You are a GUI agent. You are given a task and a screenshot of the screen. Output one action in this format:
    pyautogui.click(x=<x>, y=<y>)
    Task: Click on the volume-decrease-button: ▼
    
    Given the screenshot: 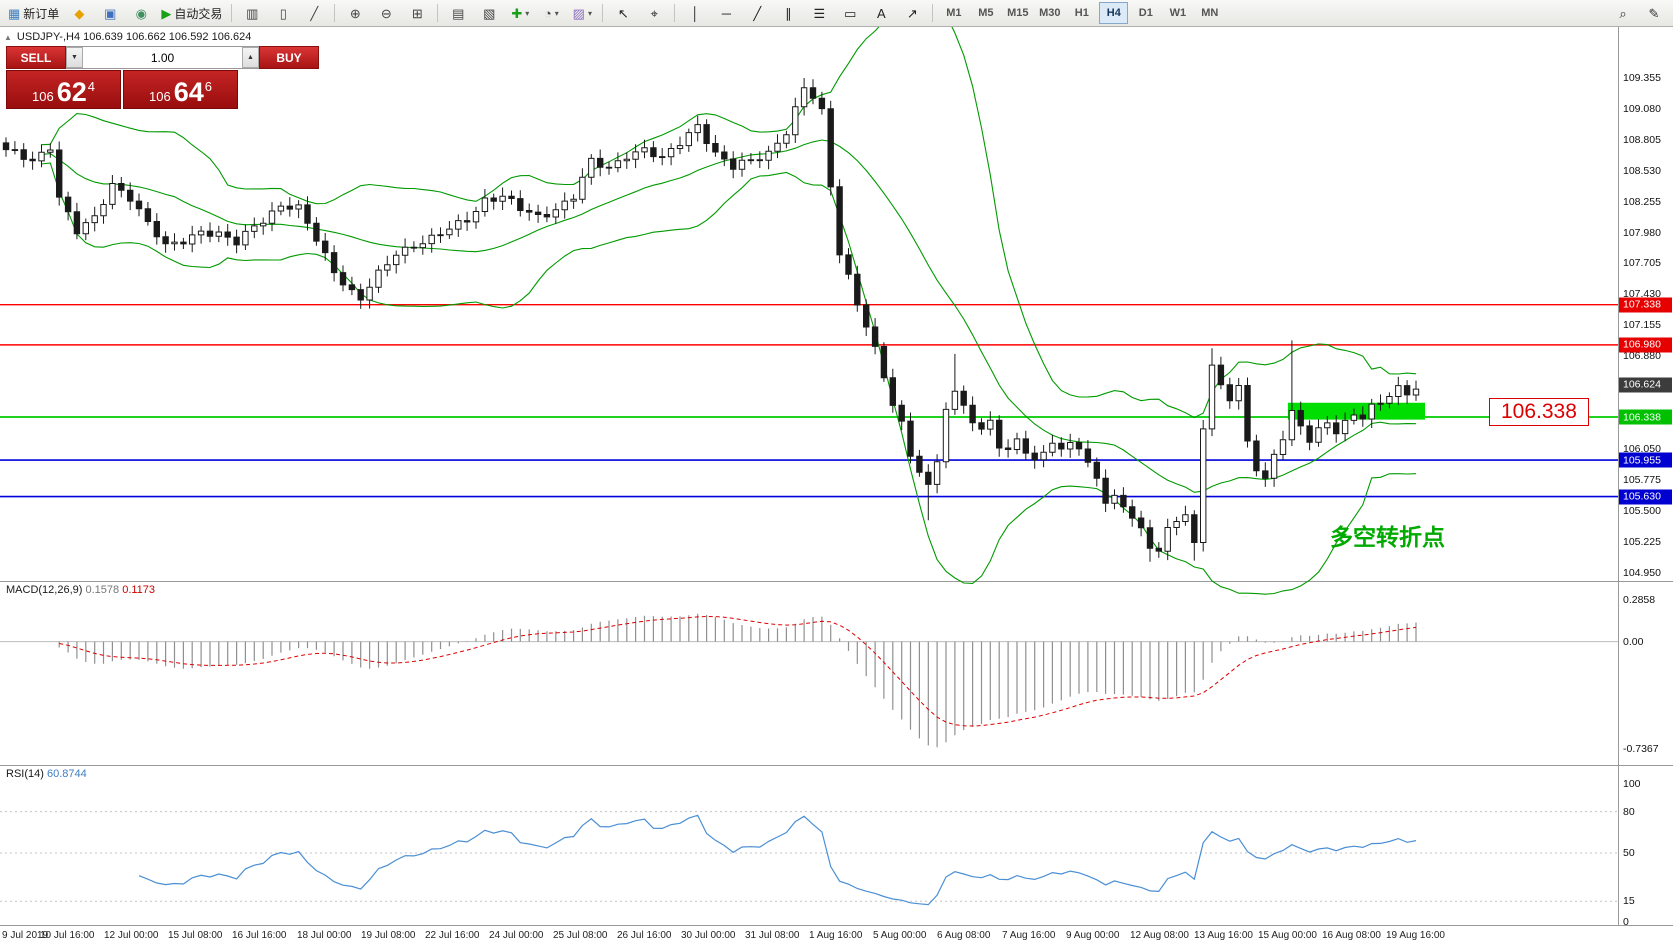 What is the action you would take?
    pyautogui.click(x=74, y=57)
    